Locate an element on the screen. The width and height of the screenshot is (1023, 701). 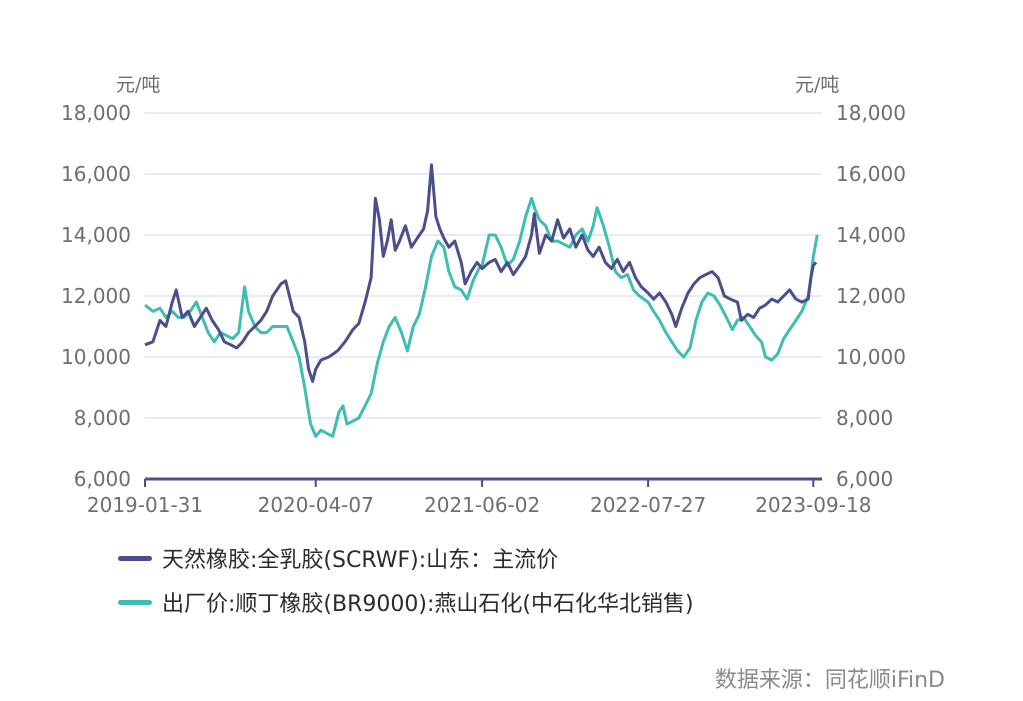
left-y-tick-label: 18,000 is located at coordinates (96, 113).